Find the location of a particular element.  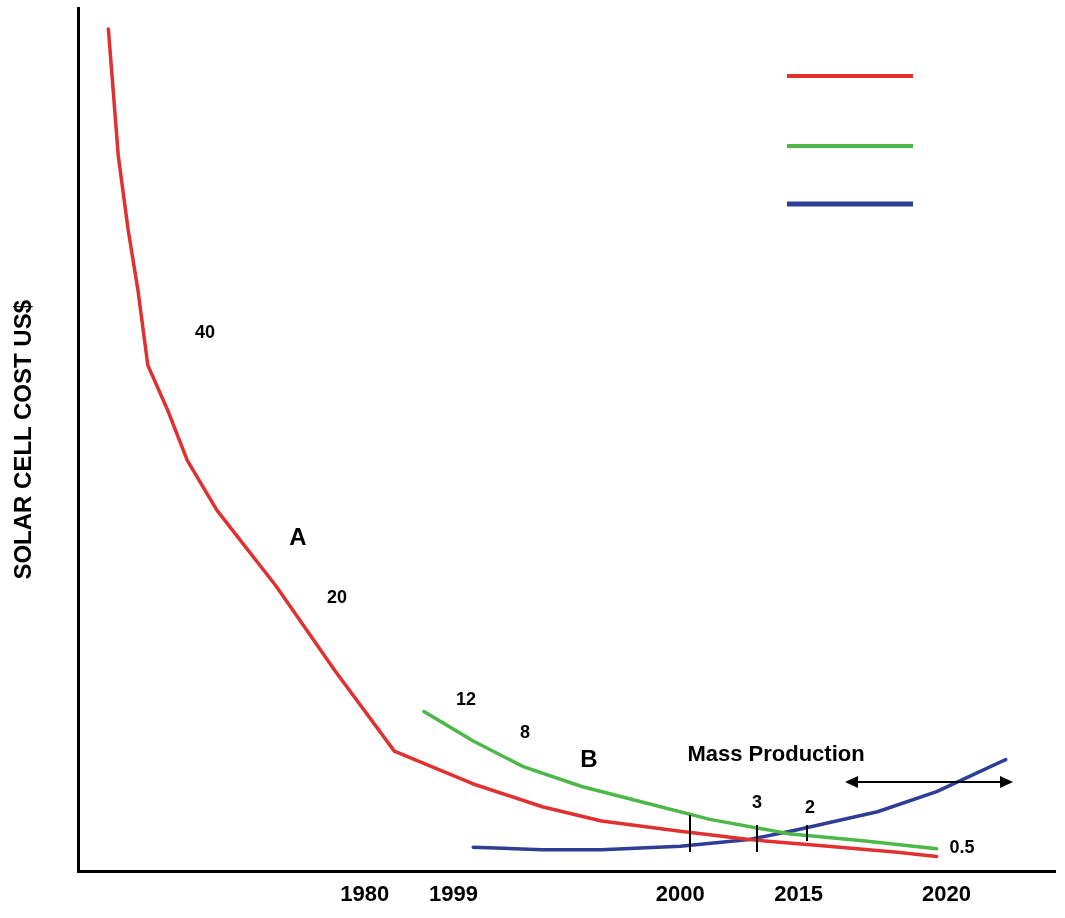

annotation: 20 is located at coordinates (337, 596).